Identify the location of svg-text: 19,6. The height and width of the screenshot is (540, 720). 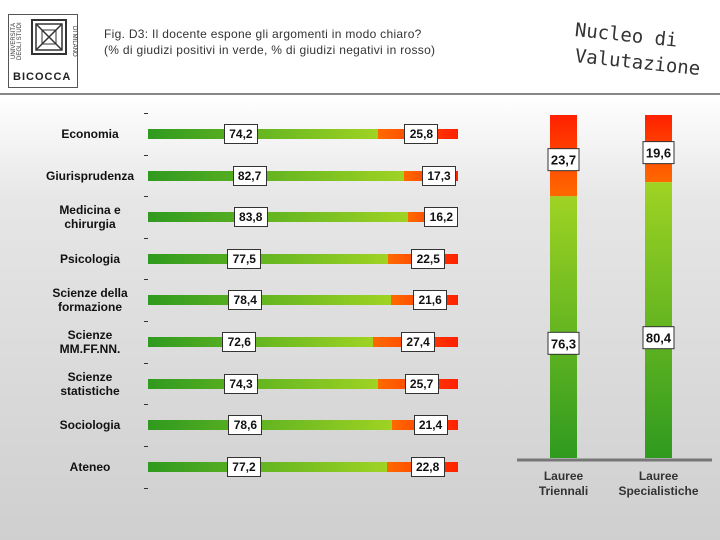
(658, 153).